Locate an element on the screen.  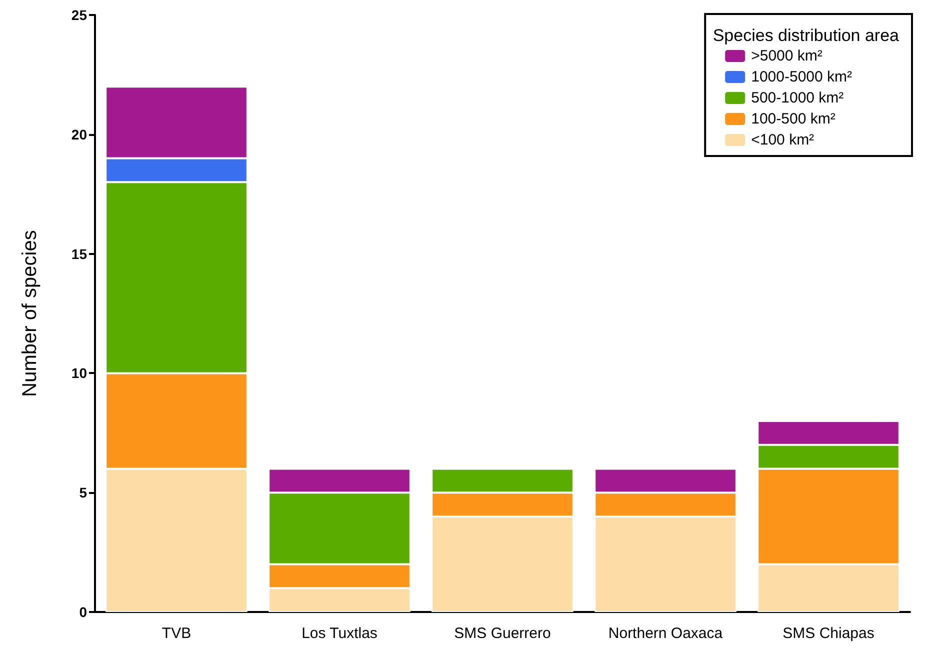
y-tick-label: 15 is located at coordinates (79, 254).